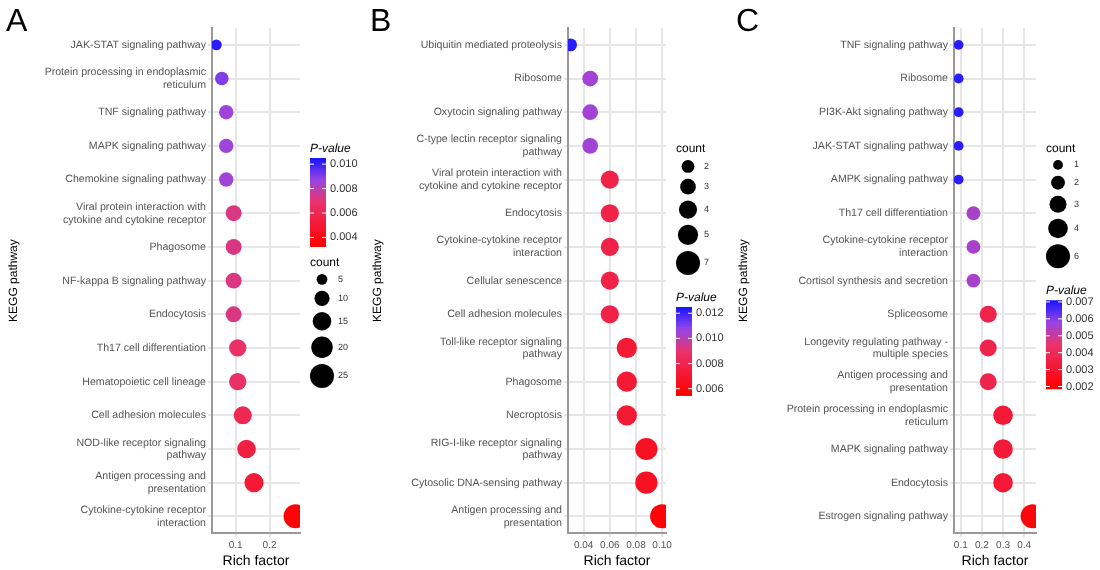  I want to click on chart-title: B, so click(381, 21).